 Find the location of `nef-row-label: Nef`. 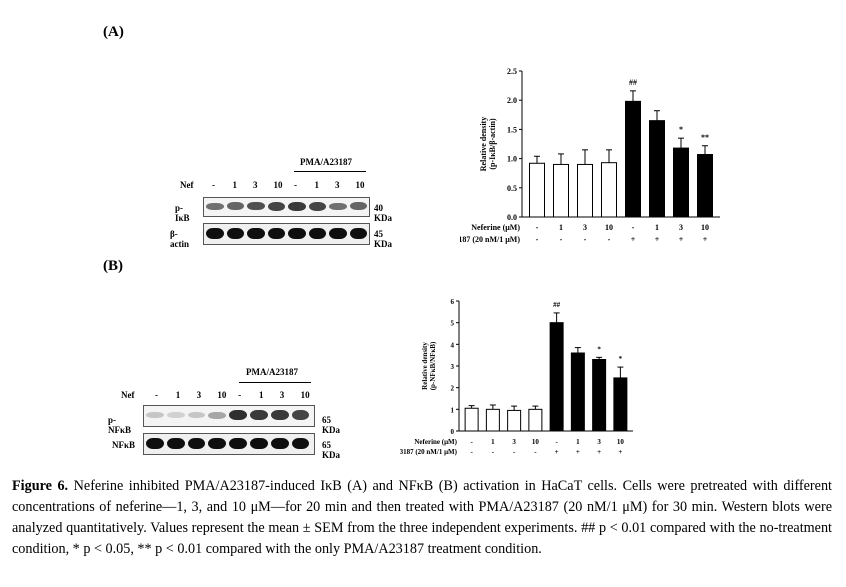

nef-row-label: Nef is located at coordinates (128, 395).